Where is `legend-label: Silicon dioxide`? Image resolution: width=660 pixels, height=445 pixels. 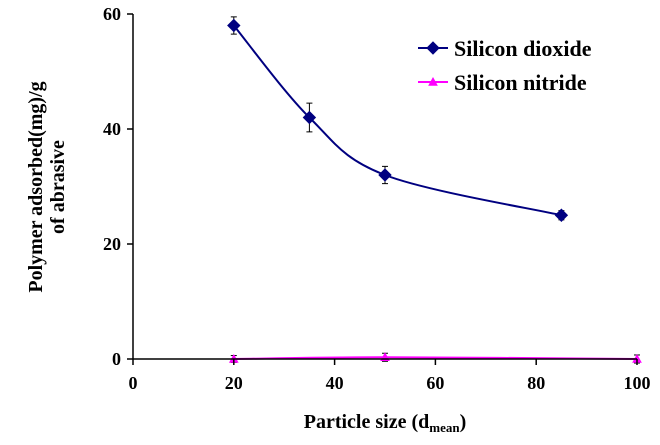 legend-label: Silicon dioxide is located at coordinates (523, 48).